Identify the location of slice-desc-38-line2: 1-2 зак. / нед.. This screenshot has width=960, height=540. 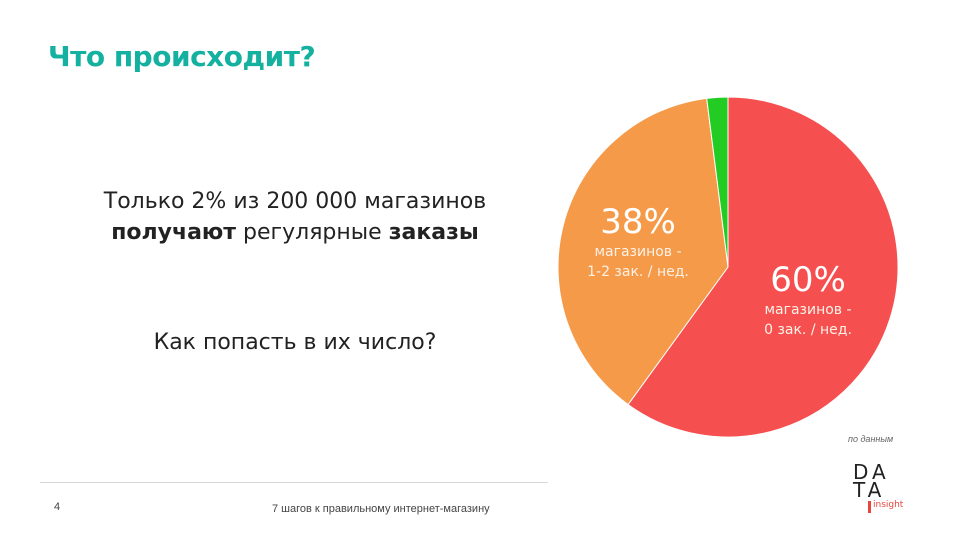
(638, 272).